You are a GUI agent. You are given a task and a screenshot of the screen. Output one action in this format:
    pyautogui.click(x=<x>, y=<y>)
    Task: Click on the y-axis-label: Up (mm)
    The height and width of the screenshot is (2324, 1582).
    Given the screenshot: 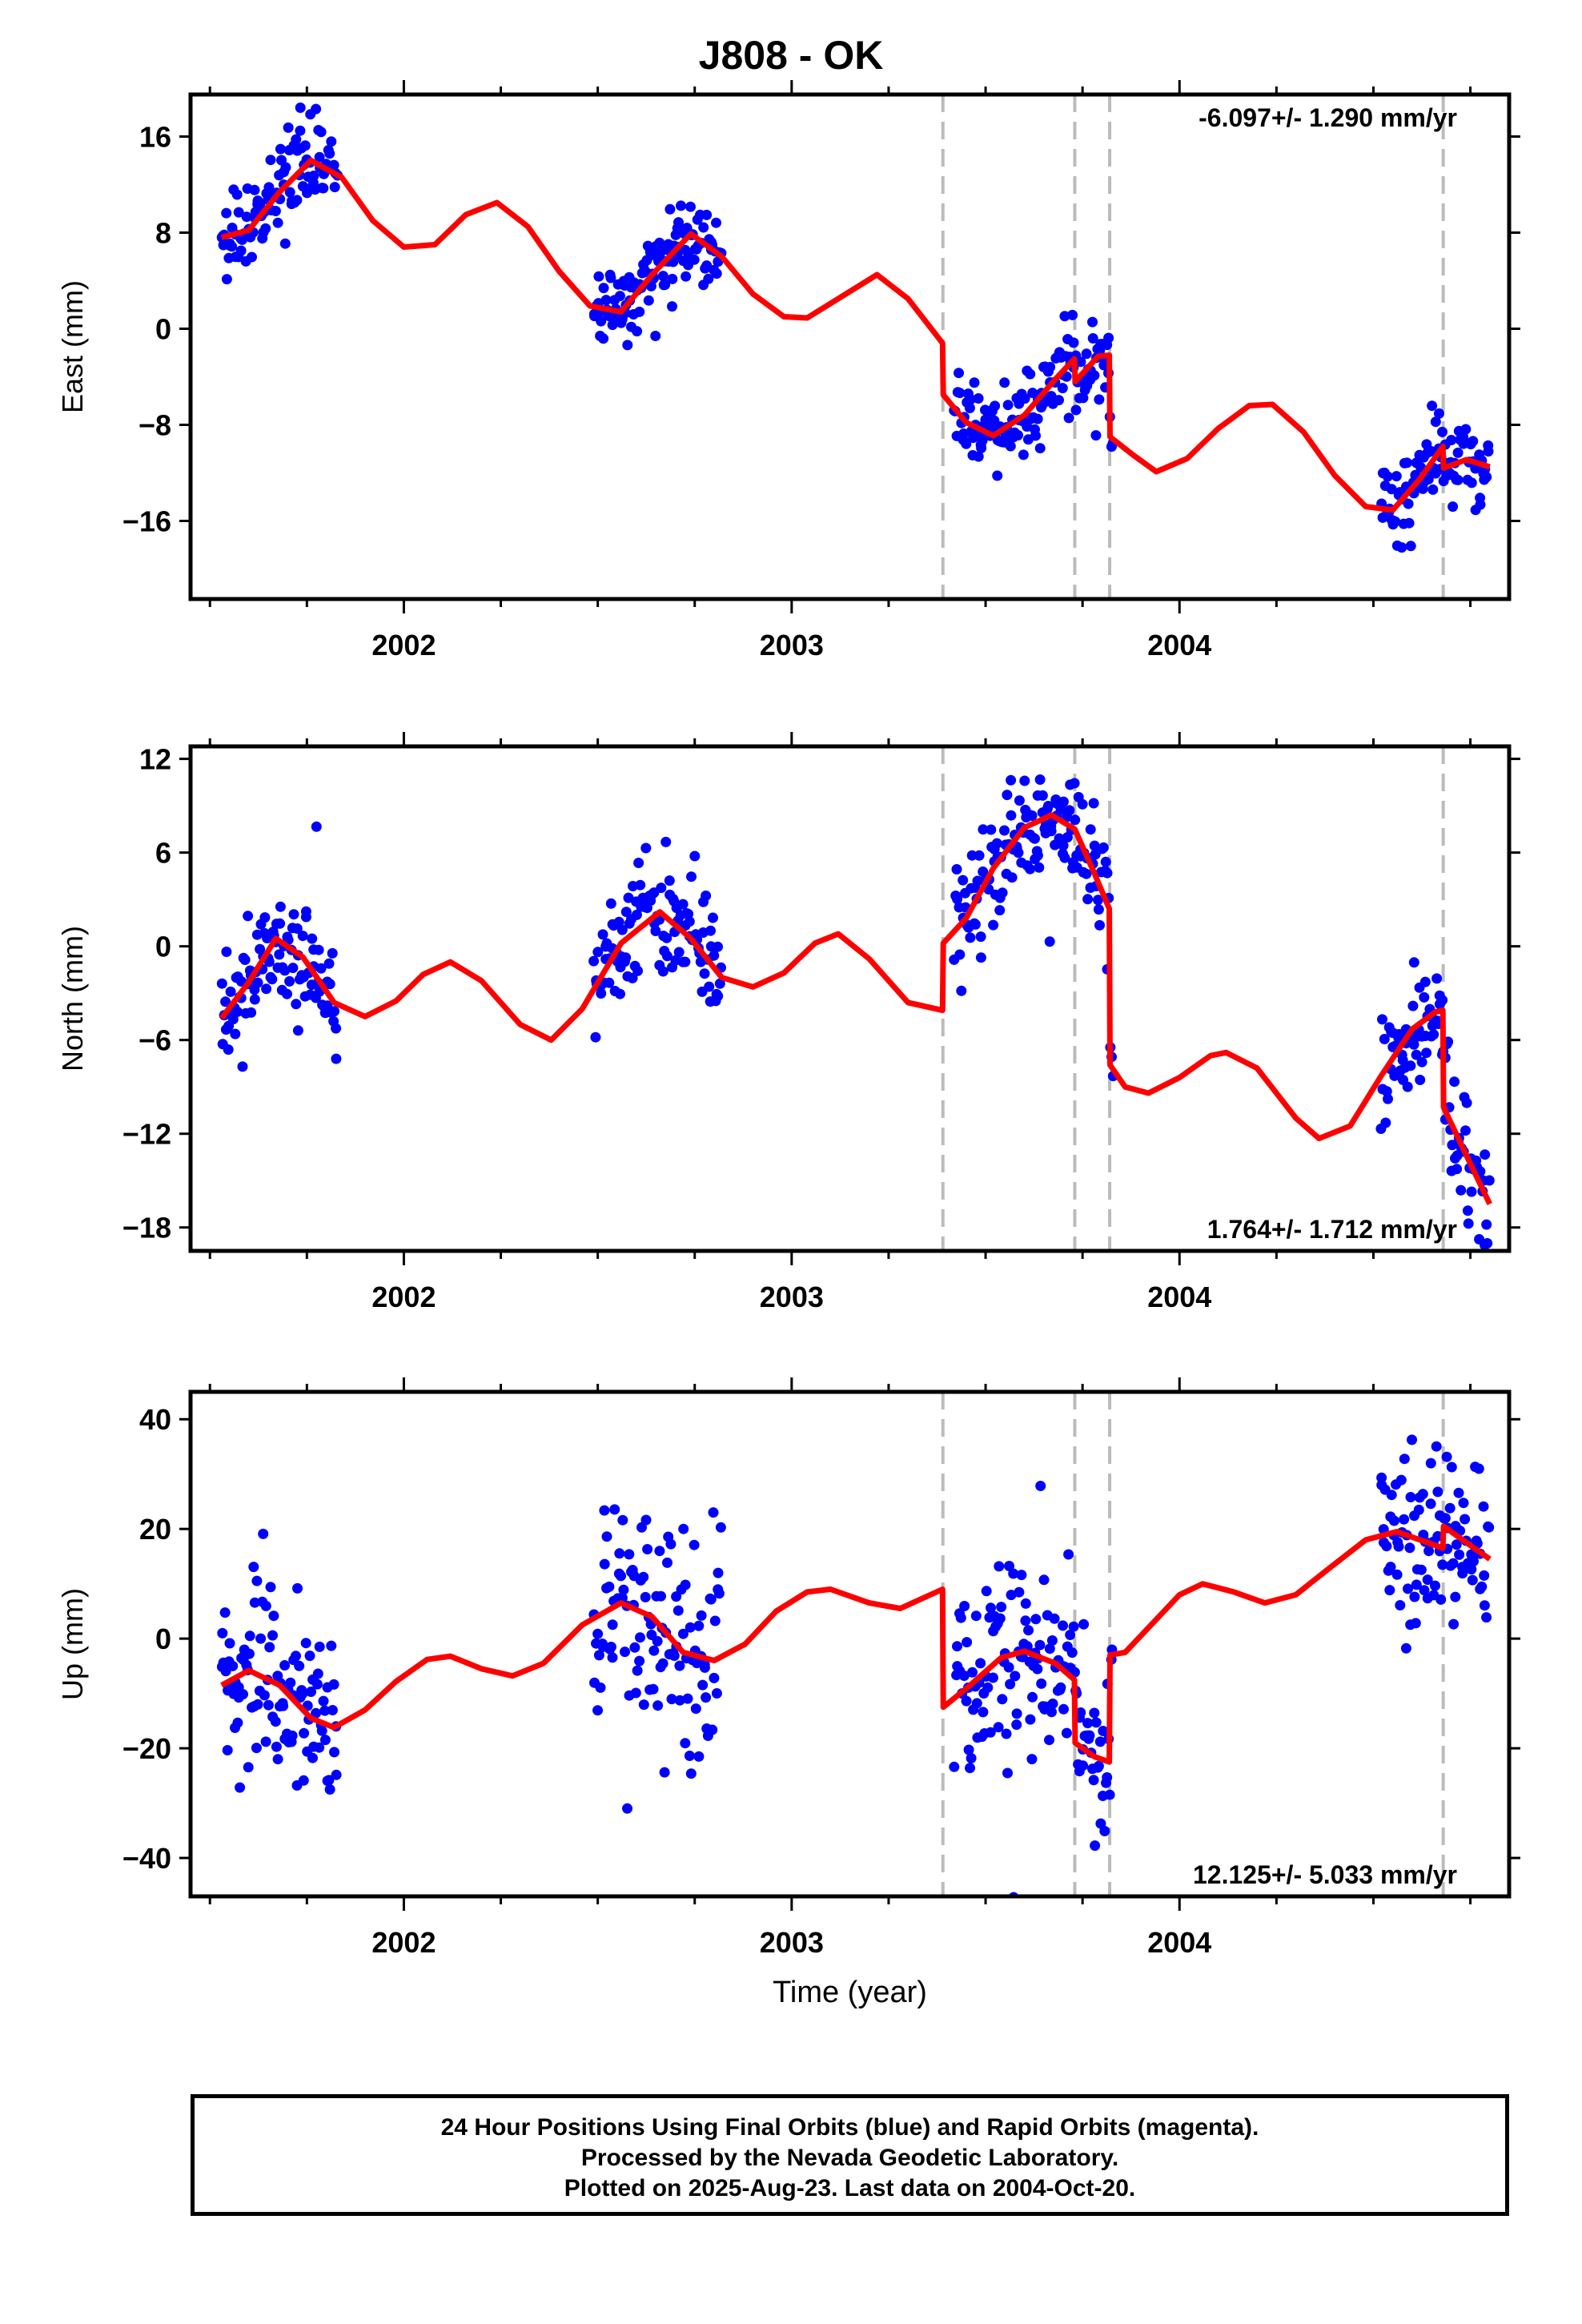 What is the action you would take?
    pyautogui.click(x=72, y=1644)
    